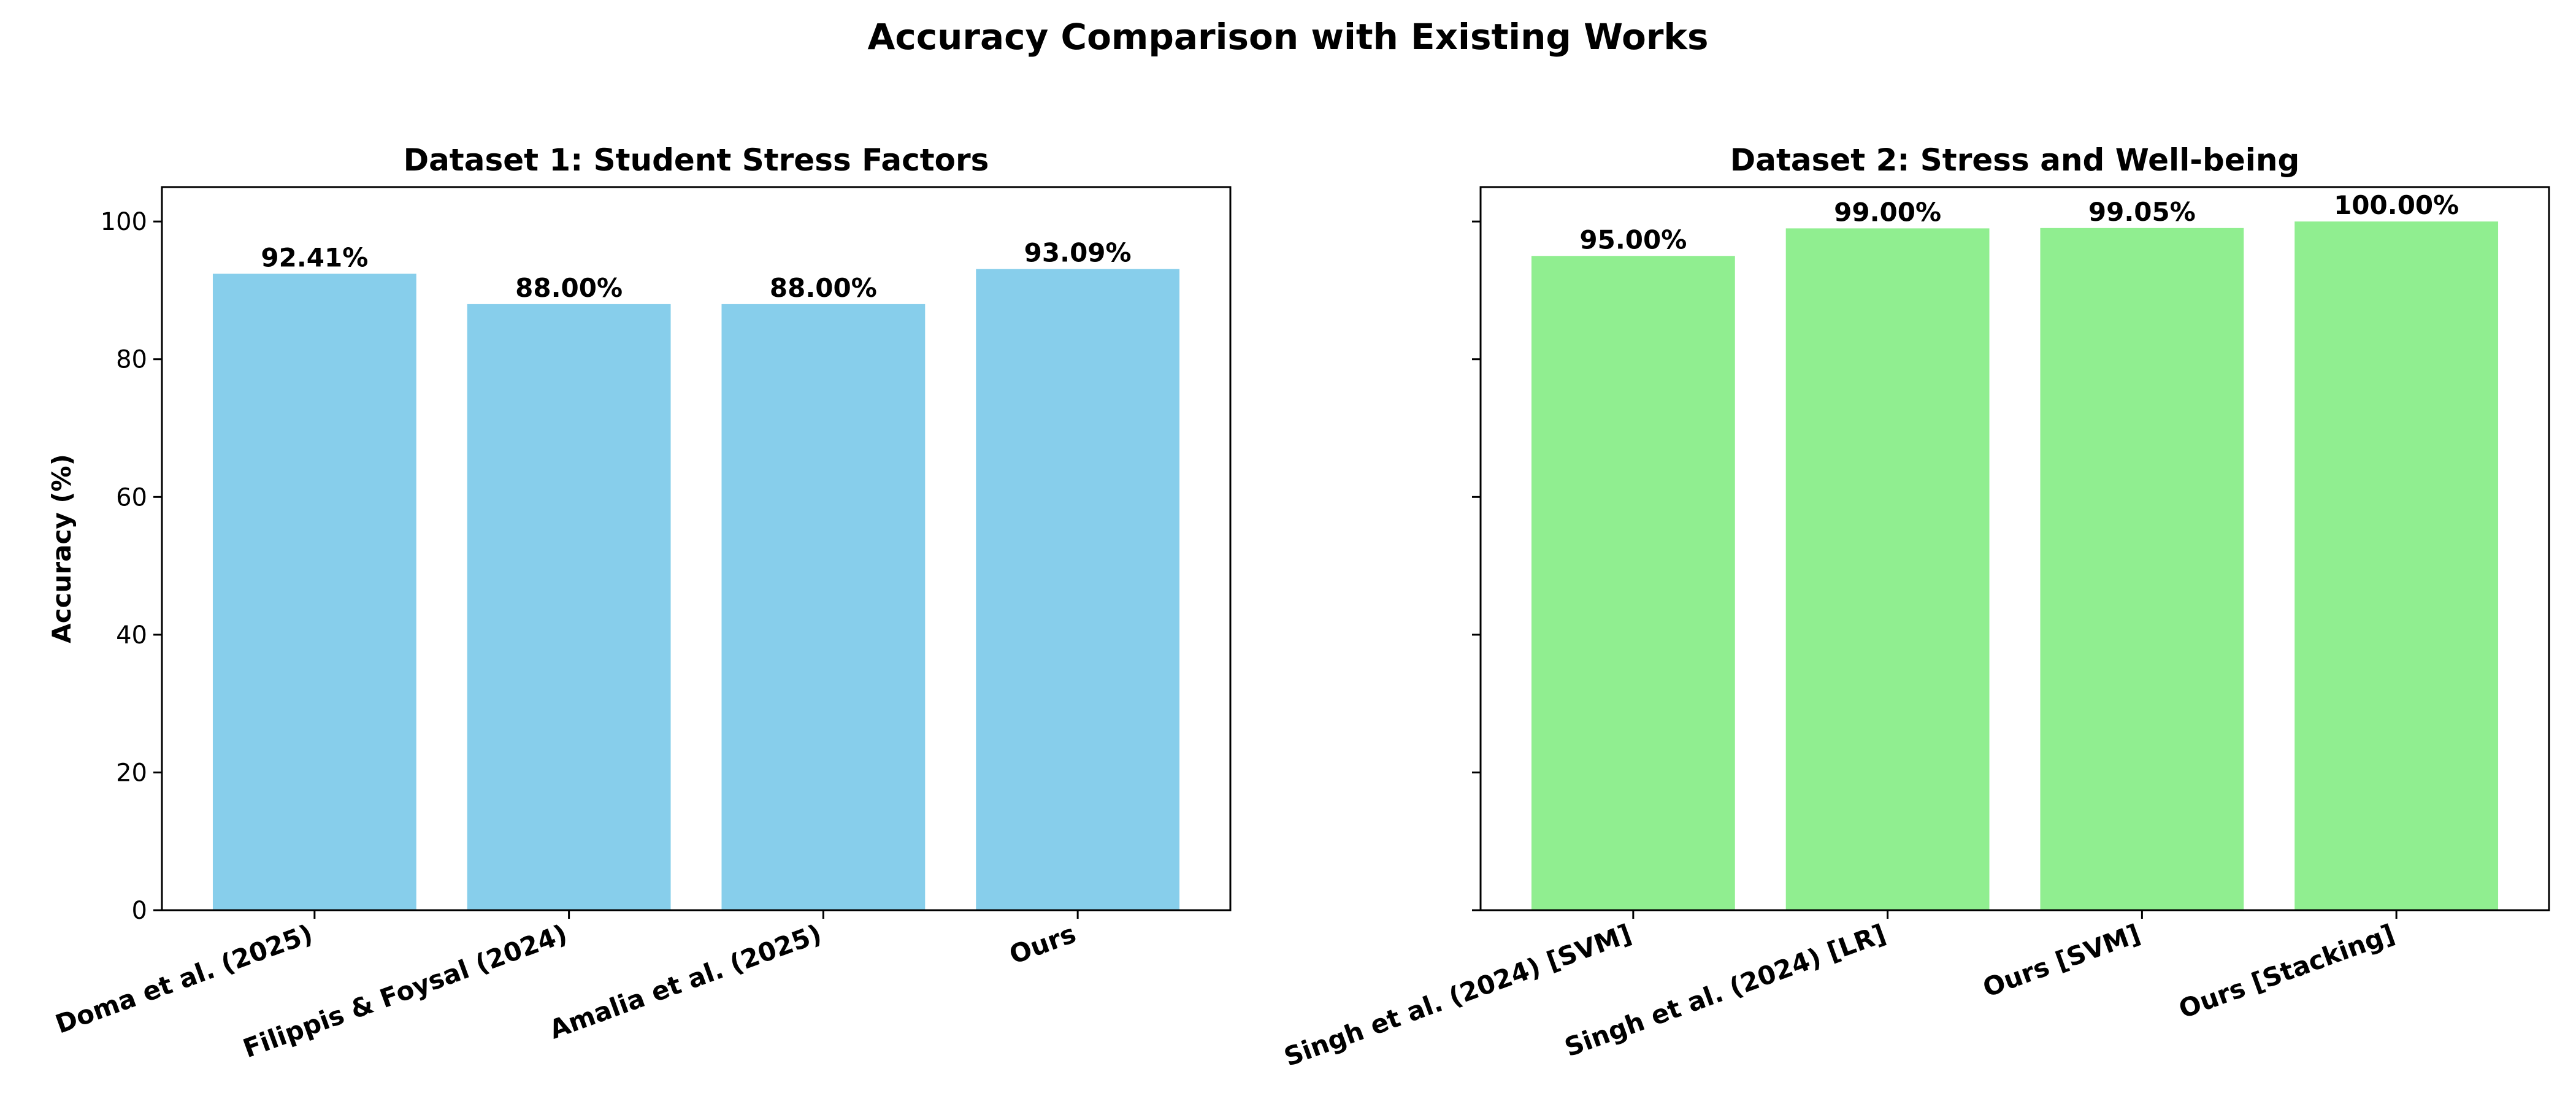 This screenshot has height=1104, width=2576. Describe the element at coordinates (1887, 212) in the screenshot. I see `chart-2-value-label: 99.00%` at that location.